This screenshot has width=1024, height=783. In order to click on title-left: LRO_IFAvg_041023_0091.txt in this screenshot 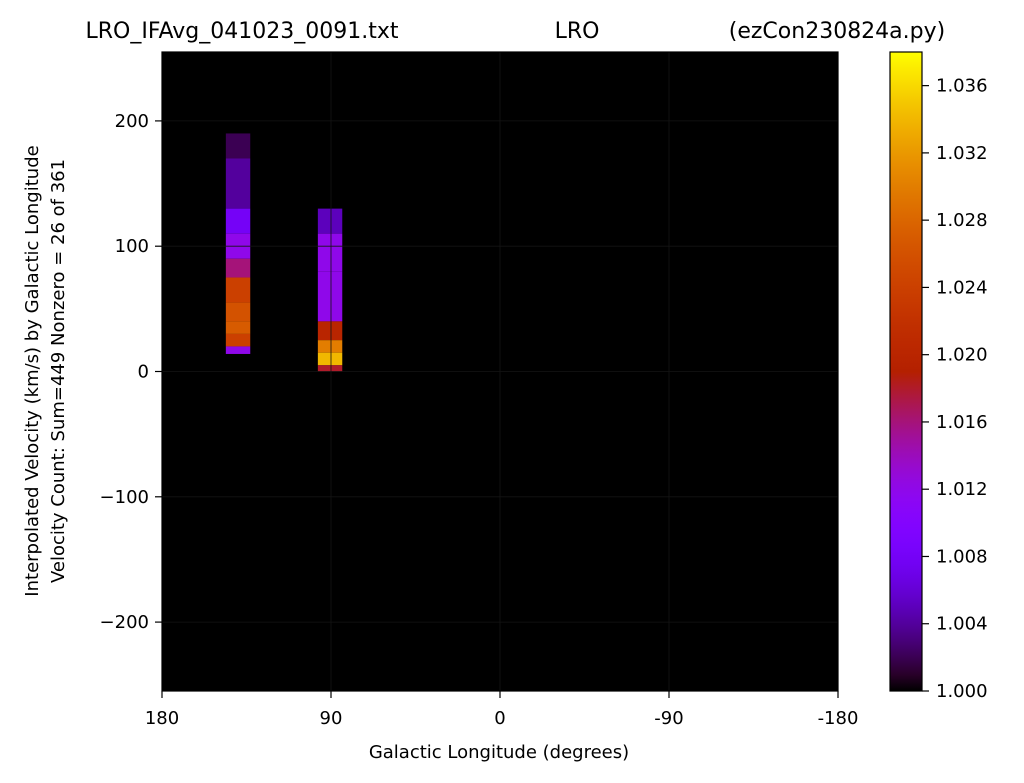, I will do `click(242, 31)`.